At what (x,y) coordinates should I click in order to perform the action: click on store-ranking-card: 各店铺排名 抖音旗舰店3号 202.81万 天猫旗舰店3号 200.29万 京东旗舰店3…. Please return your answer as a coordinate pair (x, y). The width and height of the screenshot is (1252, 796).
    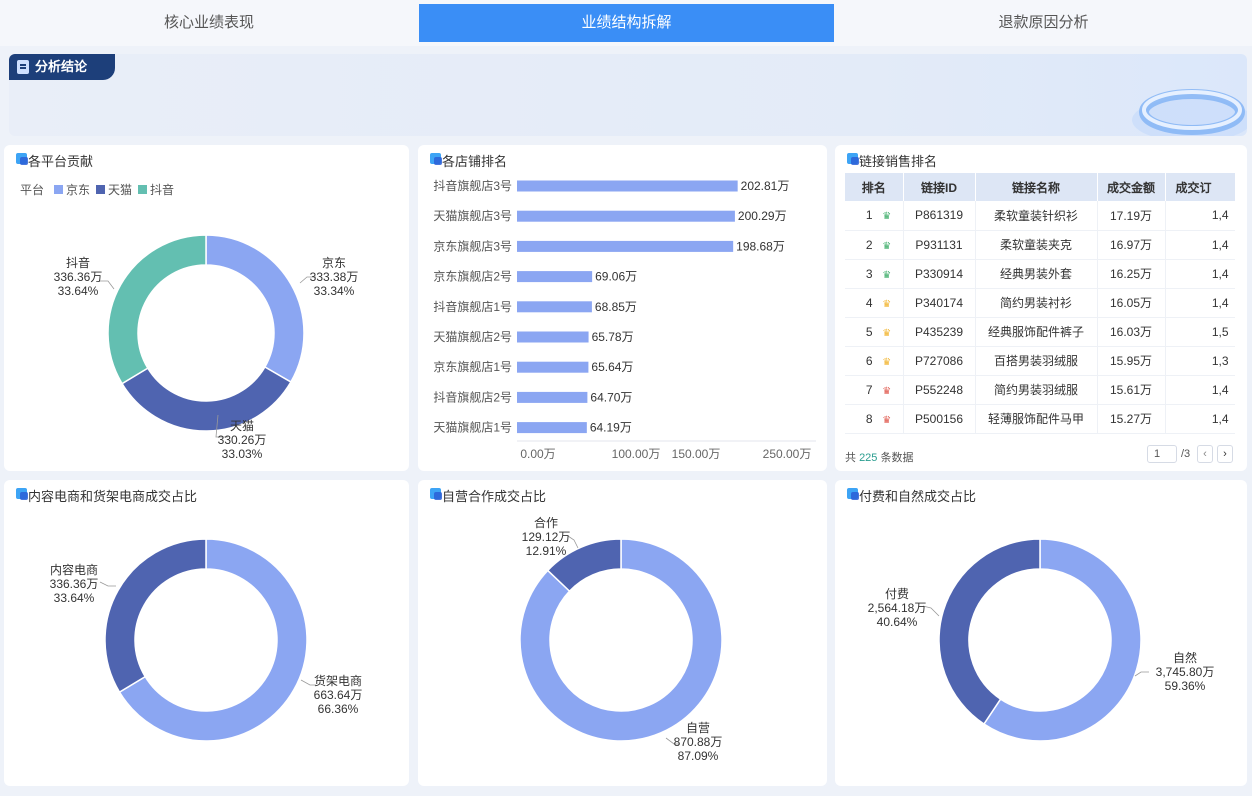
    Looking at the image, I should click on (622, 308).